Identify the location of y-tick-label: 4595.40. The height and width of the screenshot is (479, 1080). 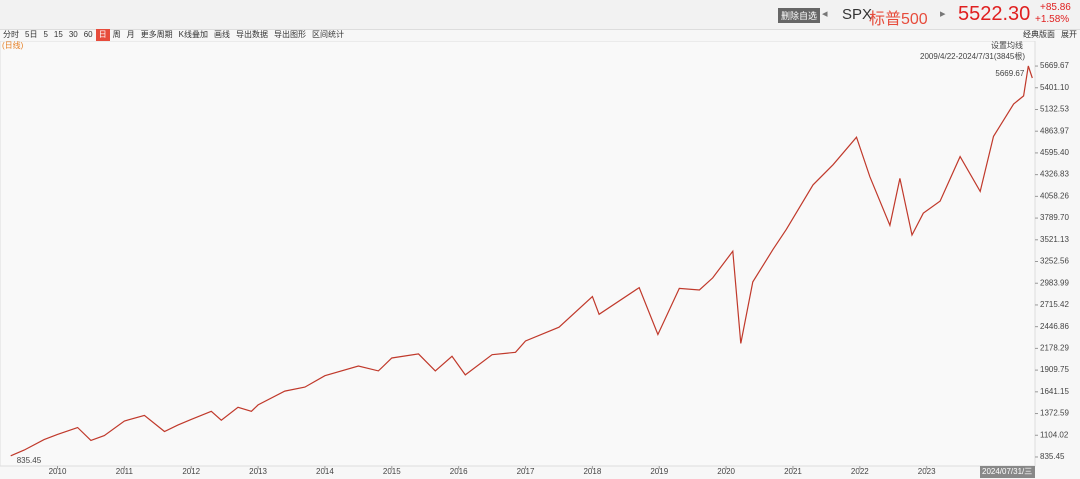
(1054, 152).